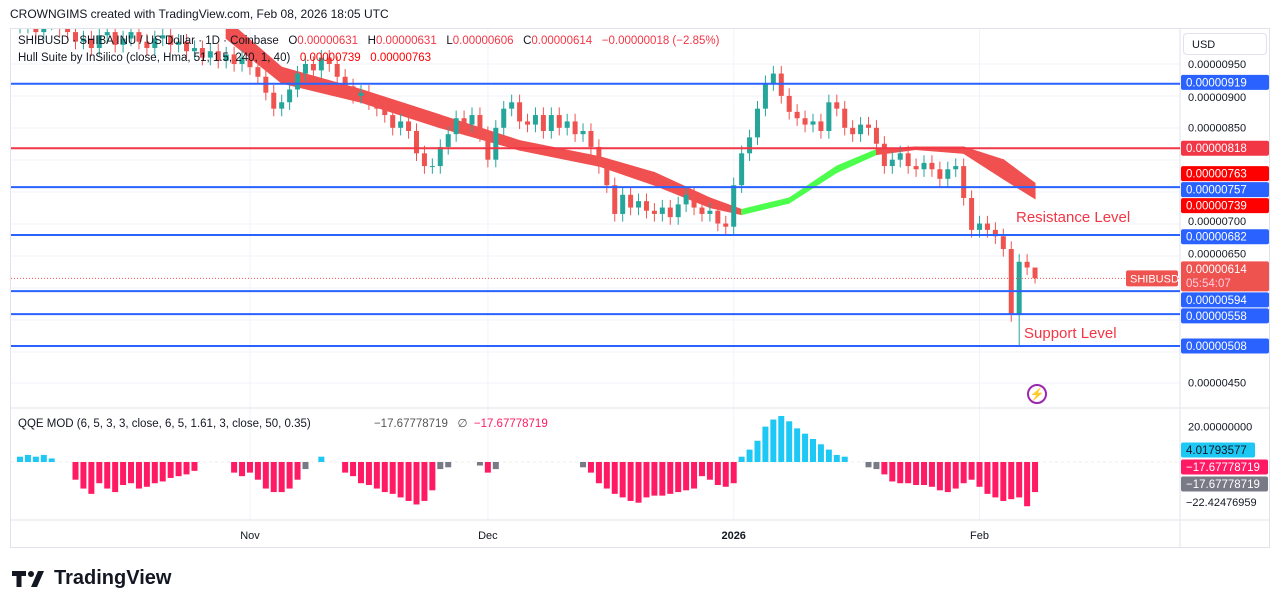 This screenshot has height=609, width=1281. I want to click on last-price-tag, so click(1225, 276).